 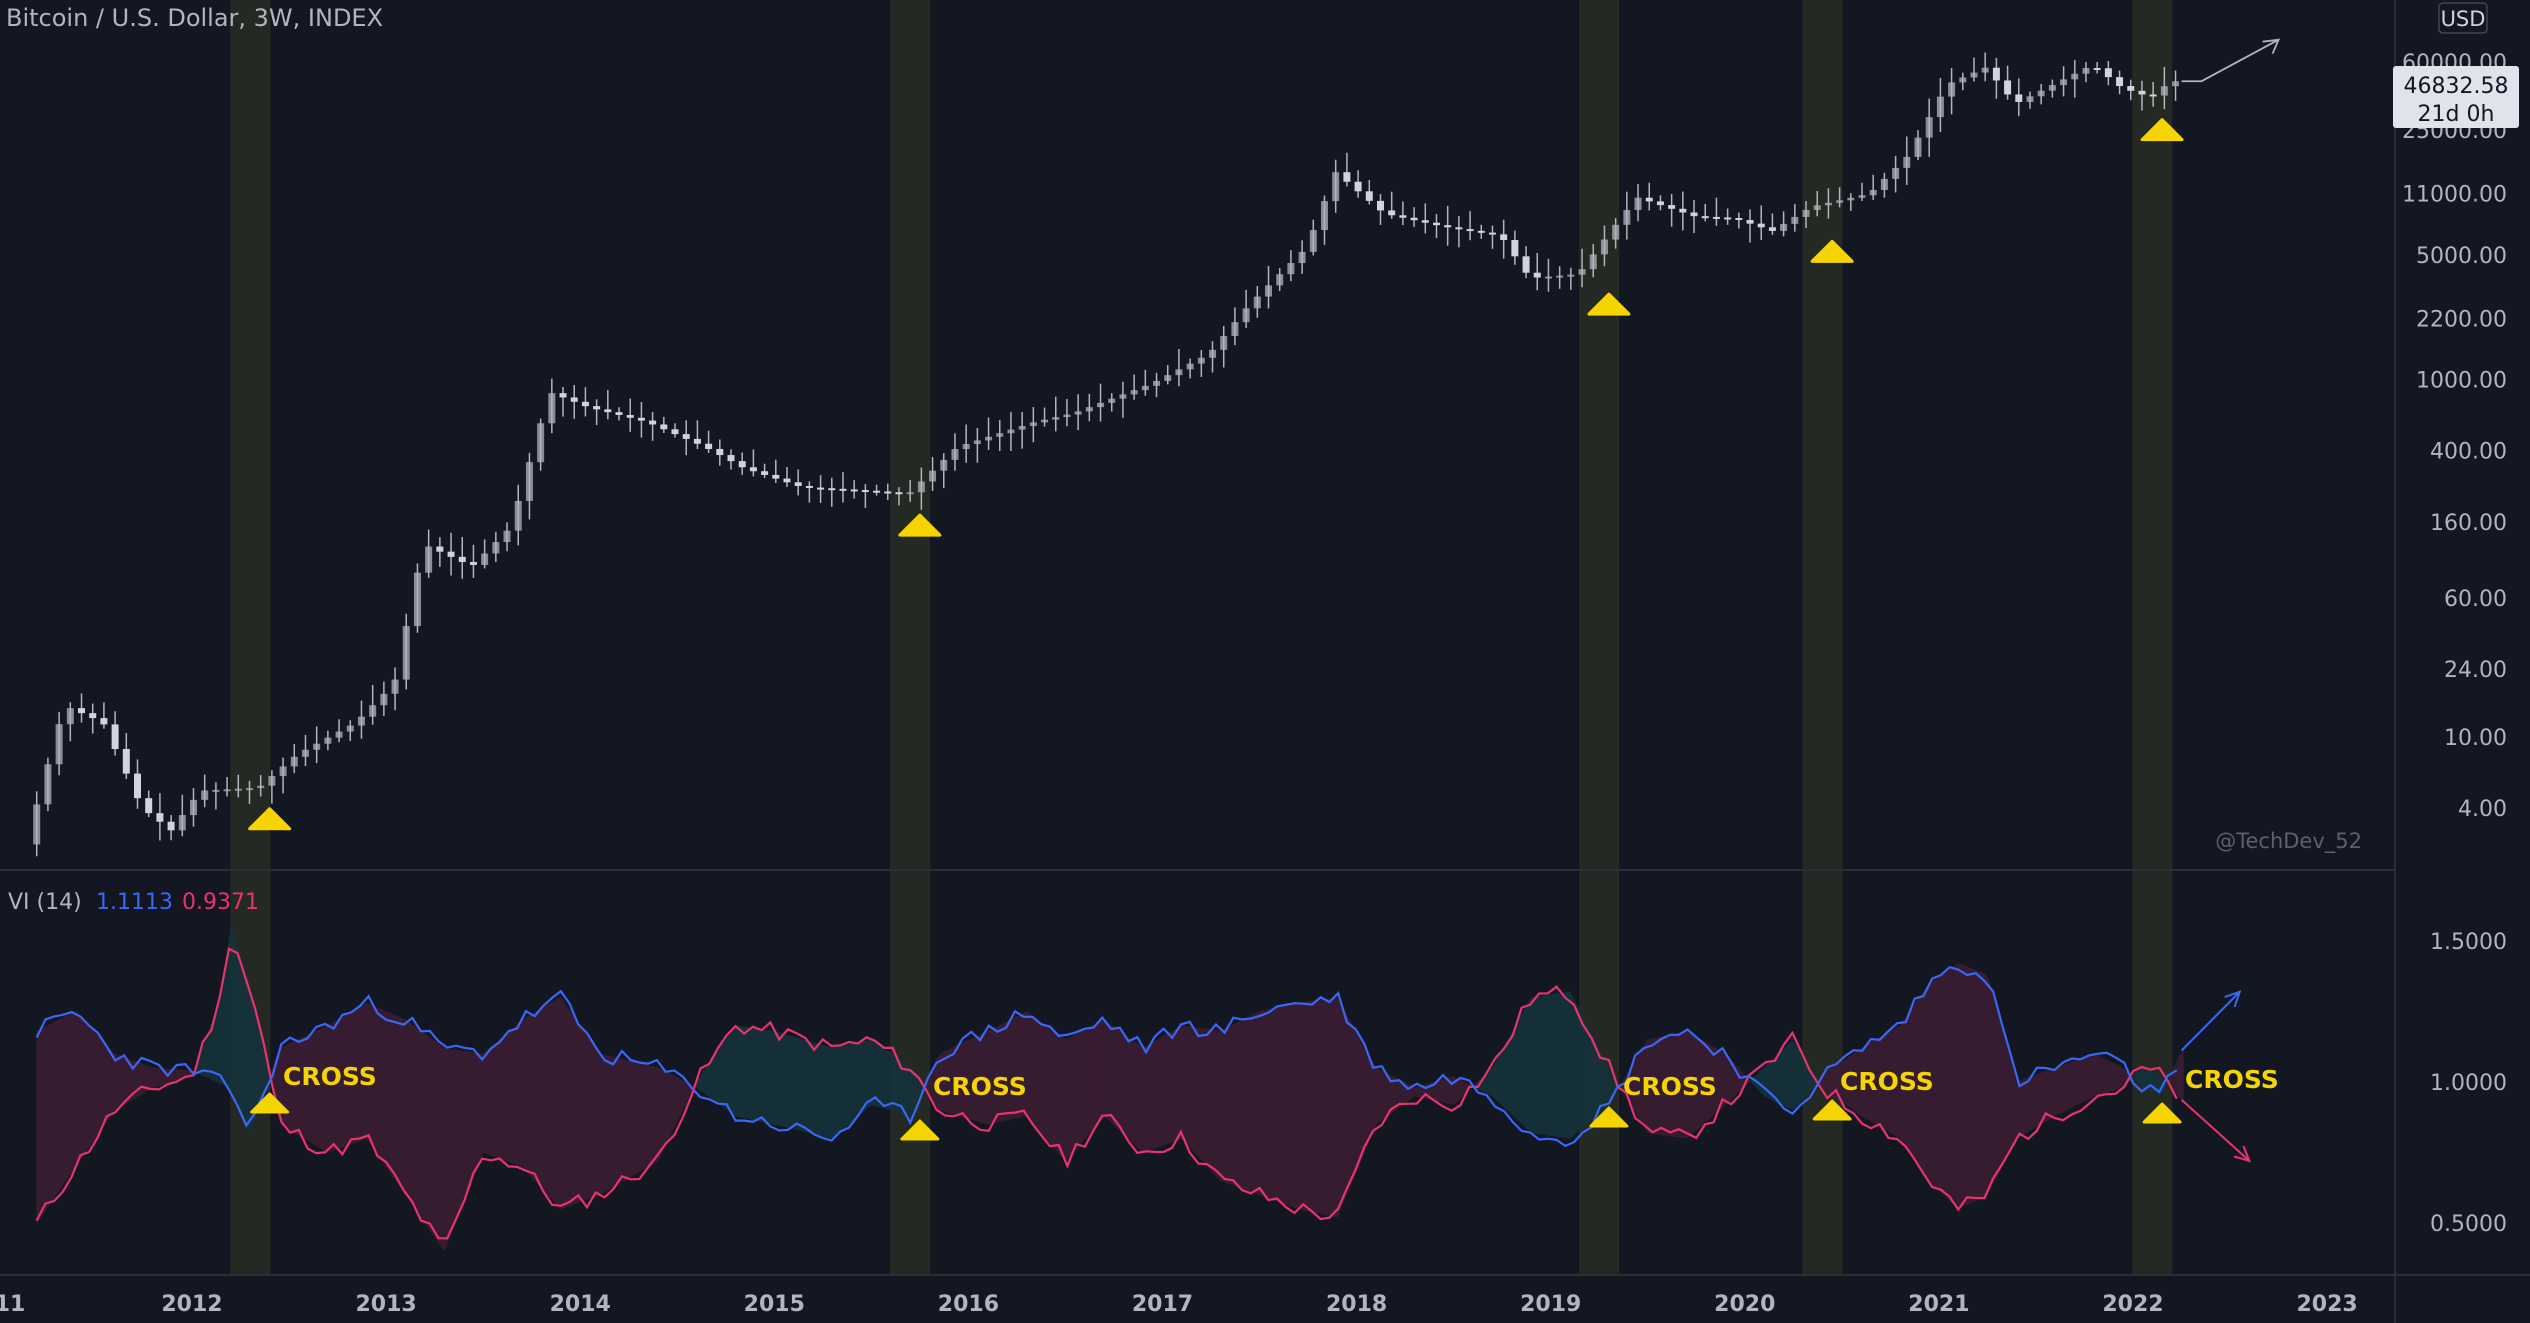 I want to click on time-tick-label: 2023, so click(x=2326, y=1304).